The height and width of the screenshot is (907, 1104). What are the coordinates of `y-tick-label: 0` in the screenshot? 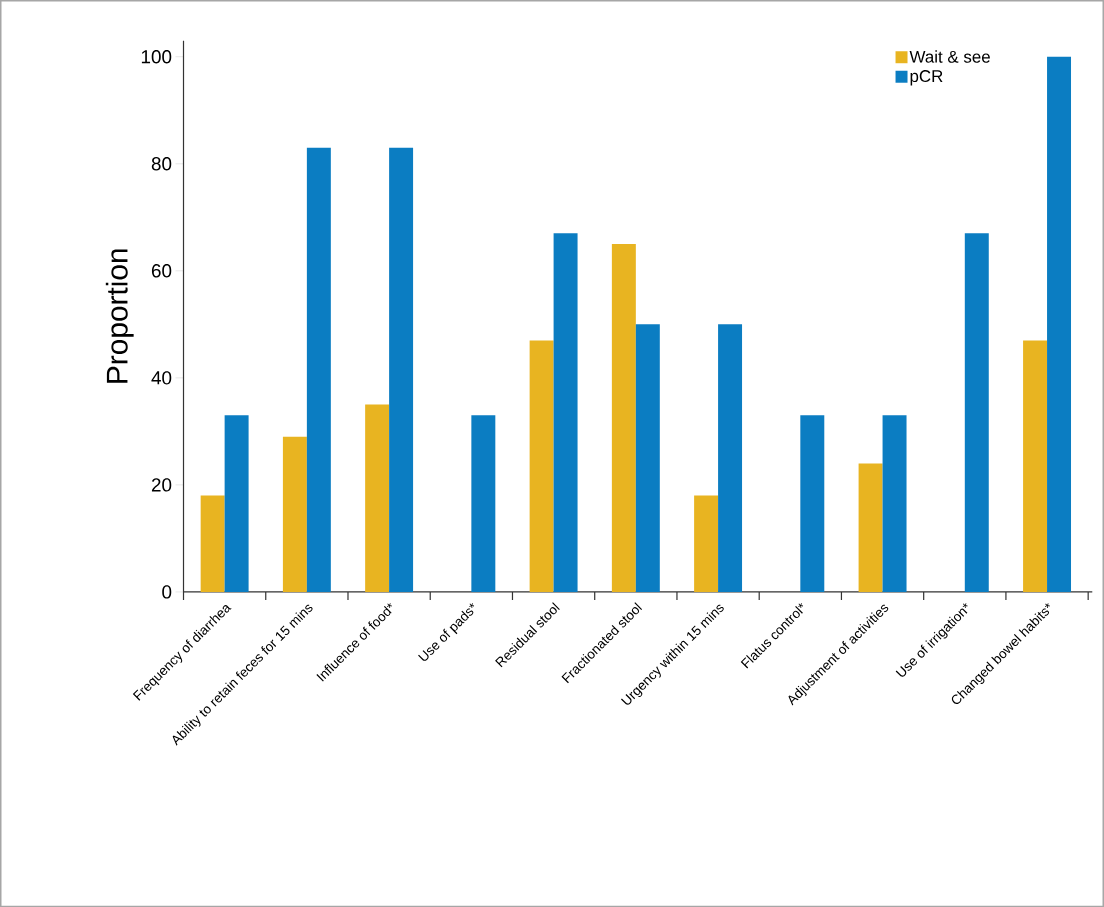 It's located at (167, 592).